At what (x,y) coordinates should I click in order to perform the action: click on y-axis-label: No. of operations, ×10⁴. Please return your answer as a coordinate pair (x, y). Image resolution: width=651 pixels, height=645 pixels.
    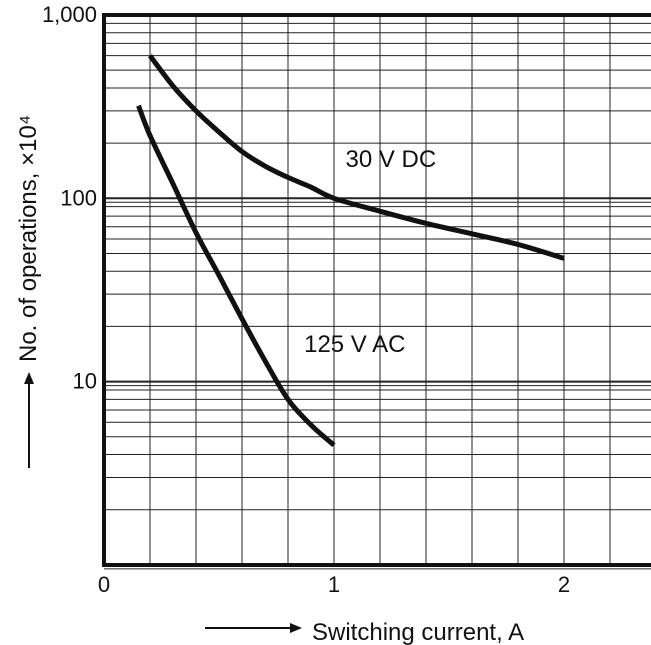
    Looking at the image, I should click on (28, 238).